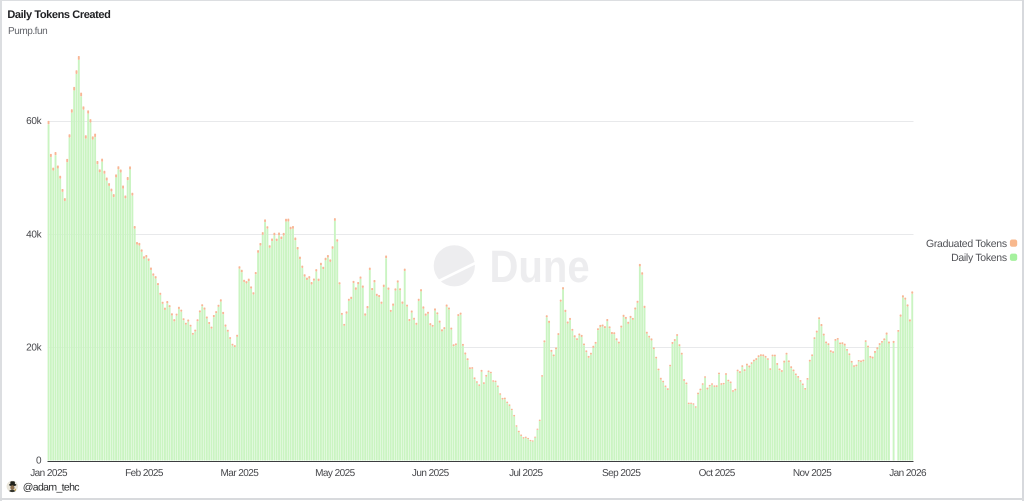 The width and height of the screenshot is (1024, 501). What do you see at coordinates (34, 121) in the screenshot?
I see `svg-text: 60k` at bounding box center [34, 121].